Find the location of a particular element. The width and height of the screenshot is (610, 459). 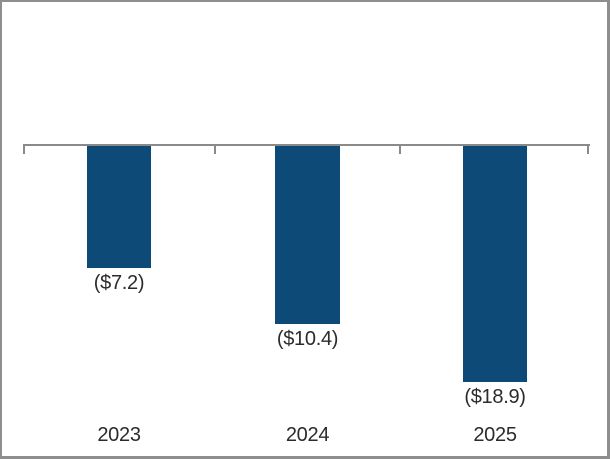

bar-2025 is located at coordinates (495, 264).